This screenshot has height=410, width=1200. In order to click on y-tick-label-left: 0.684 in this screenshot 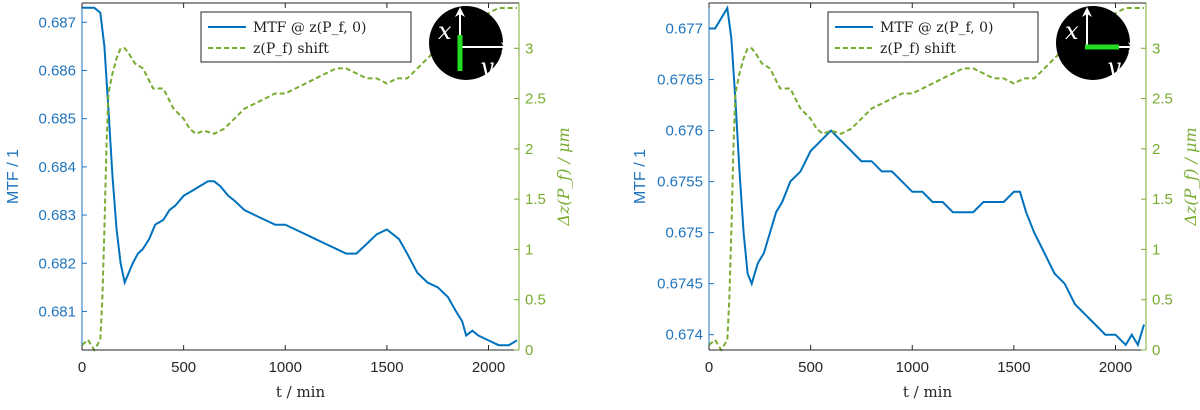, I will do `click(57, 167)`.